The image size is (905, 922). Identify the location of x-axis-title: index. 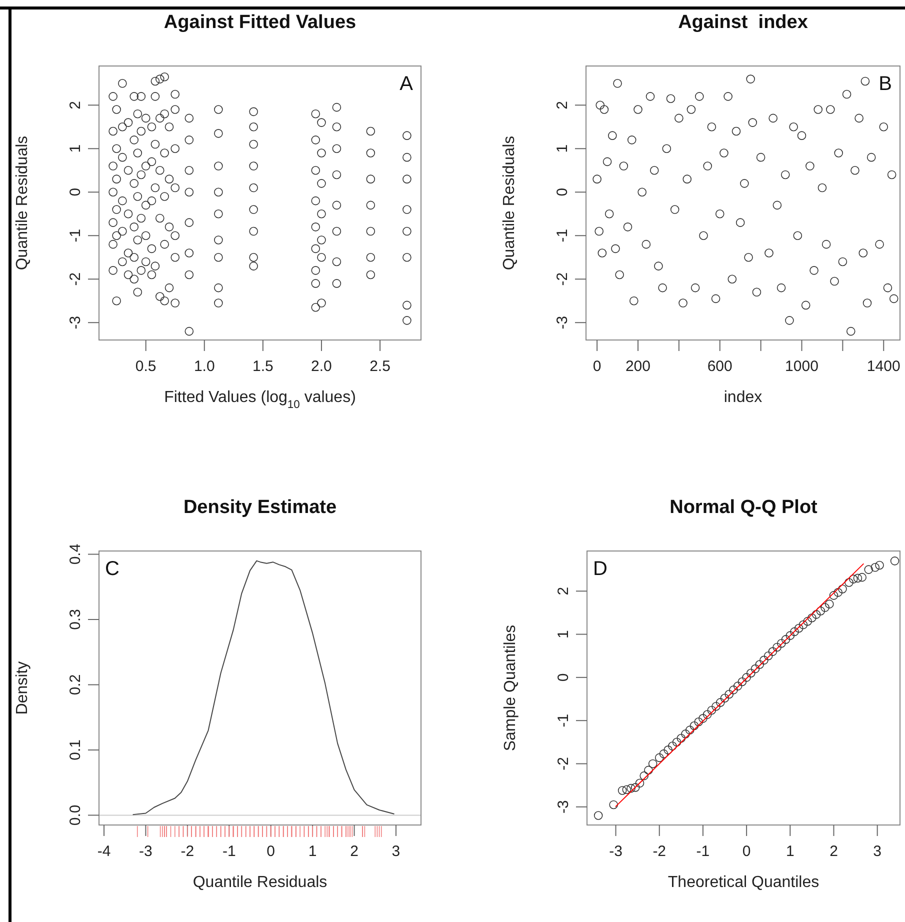
(743, 397).